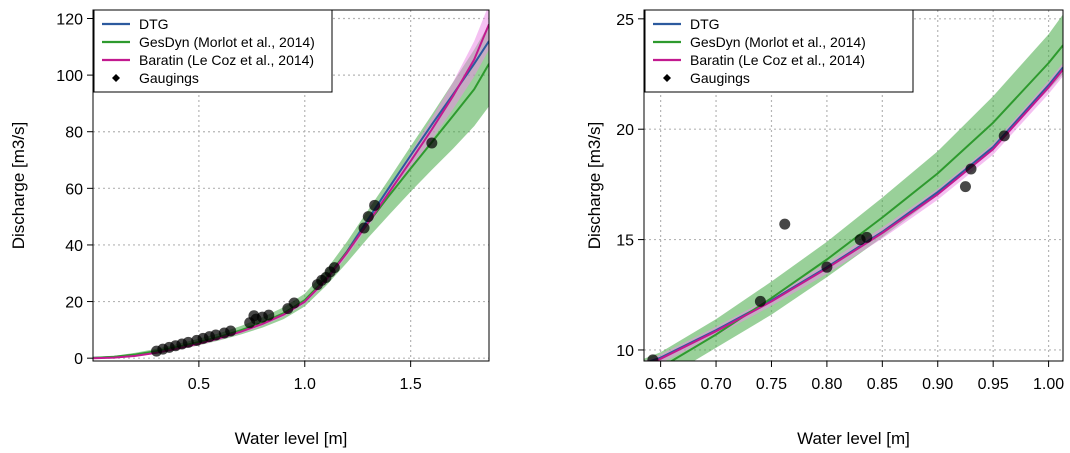 Image resolution: width=1070 pixels, height=453 pixels. What do you see at coordinates (625, 241) in the screenshot?
I see `y-tick-label: 15` at bounding box center [625, 241].